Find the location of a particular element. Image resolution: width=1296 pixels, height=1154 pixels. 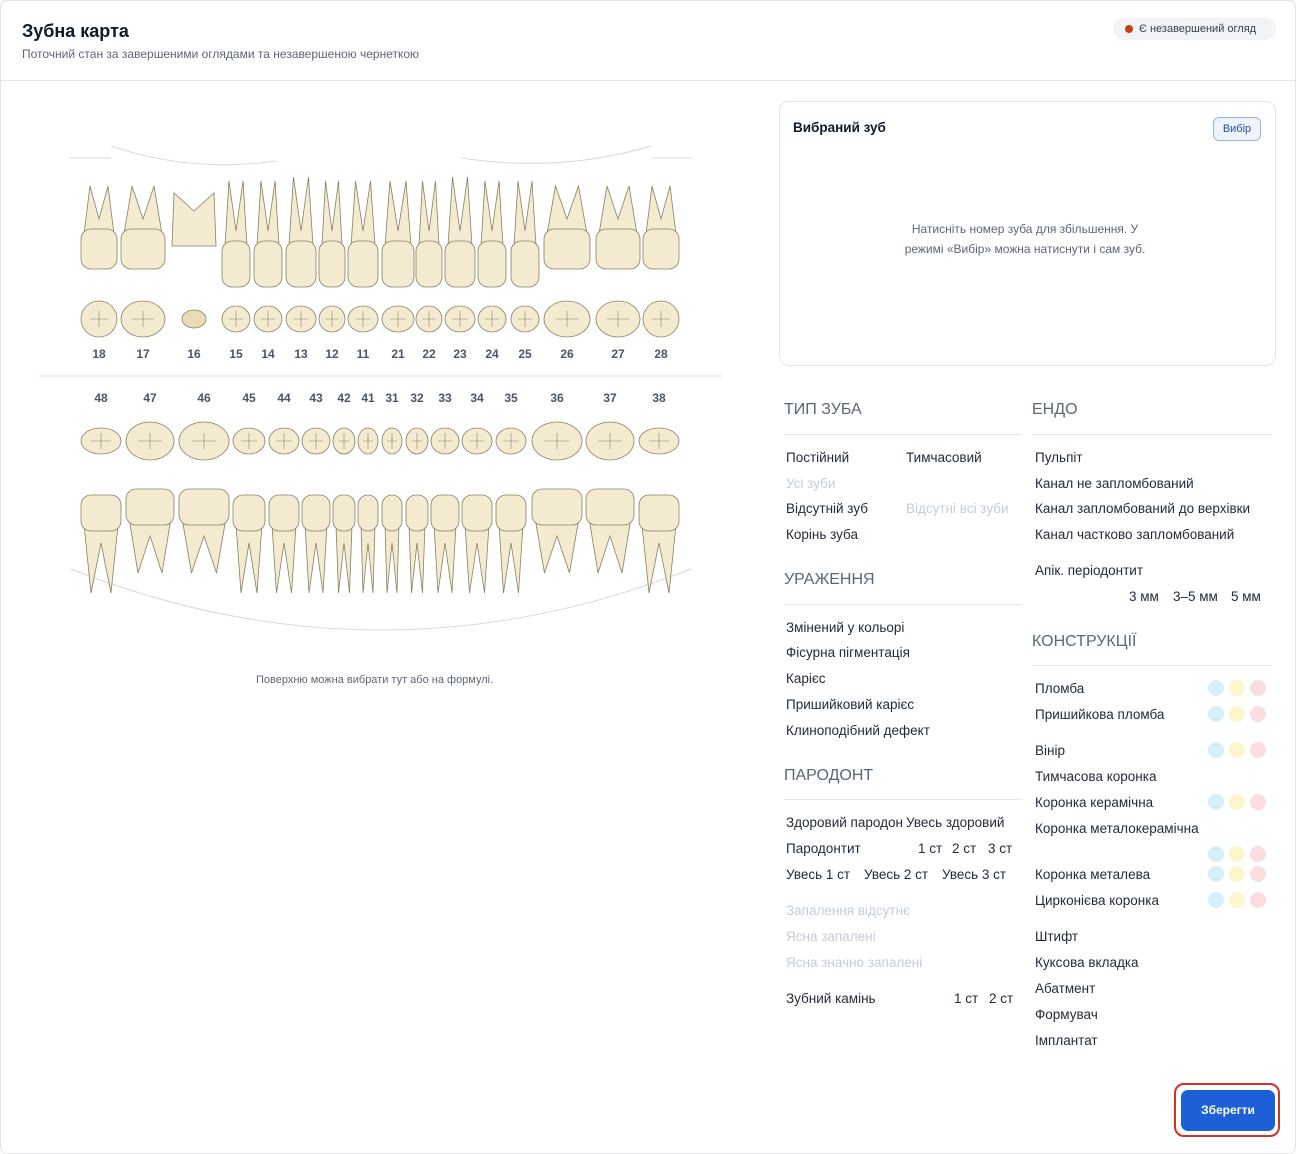

option: Зубний камінь is located at coordinates (831, 998).